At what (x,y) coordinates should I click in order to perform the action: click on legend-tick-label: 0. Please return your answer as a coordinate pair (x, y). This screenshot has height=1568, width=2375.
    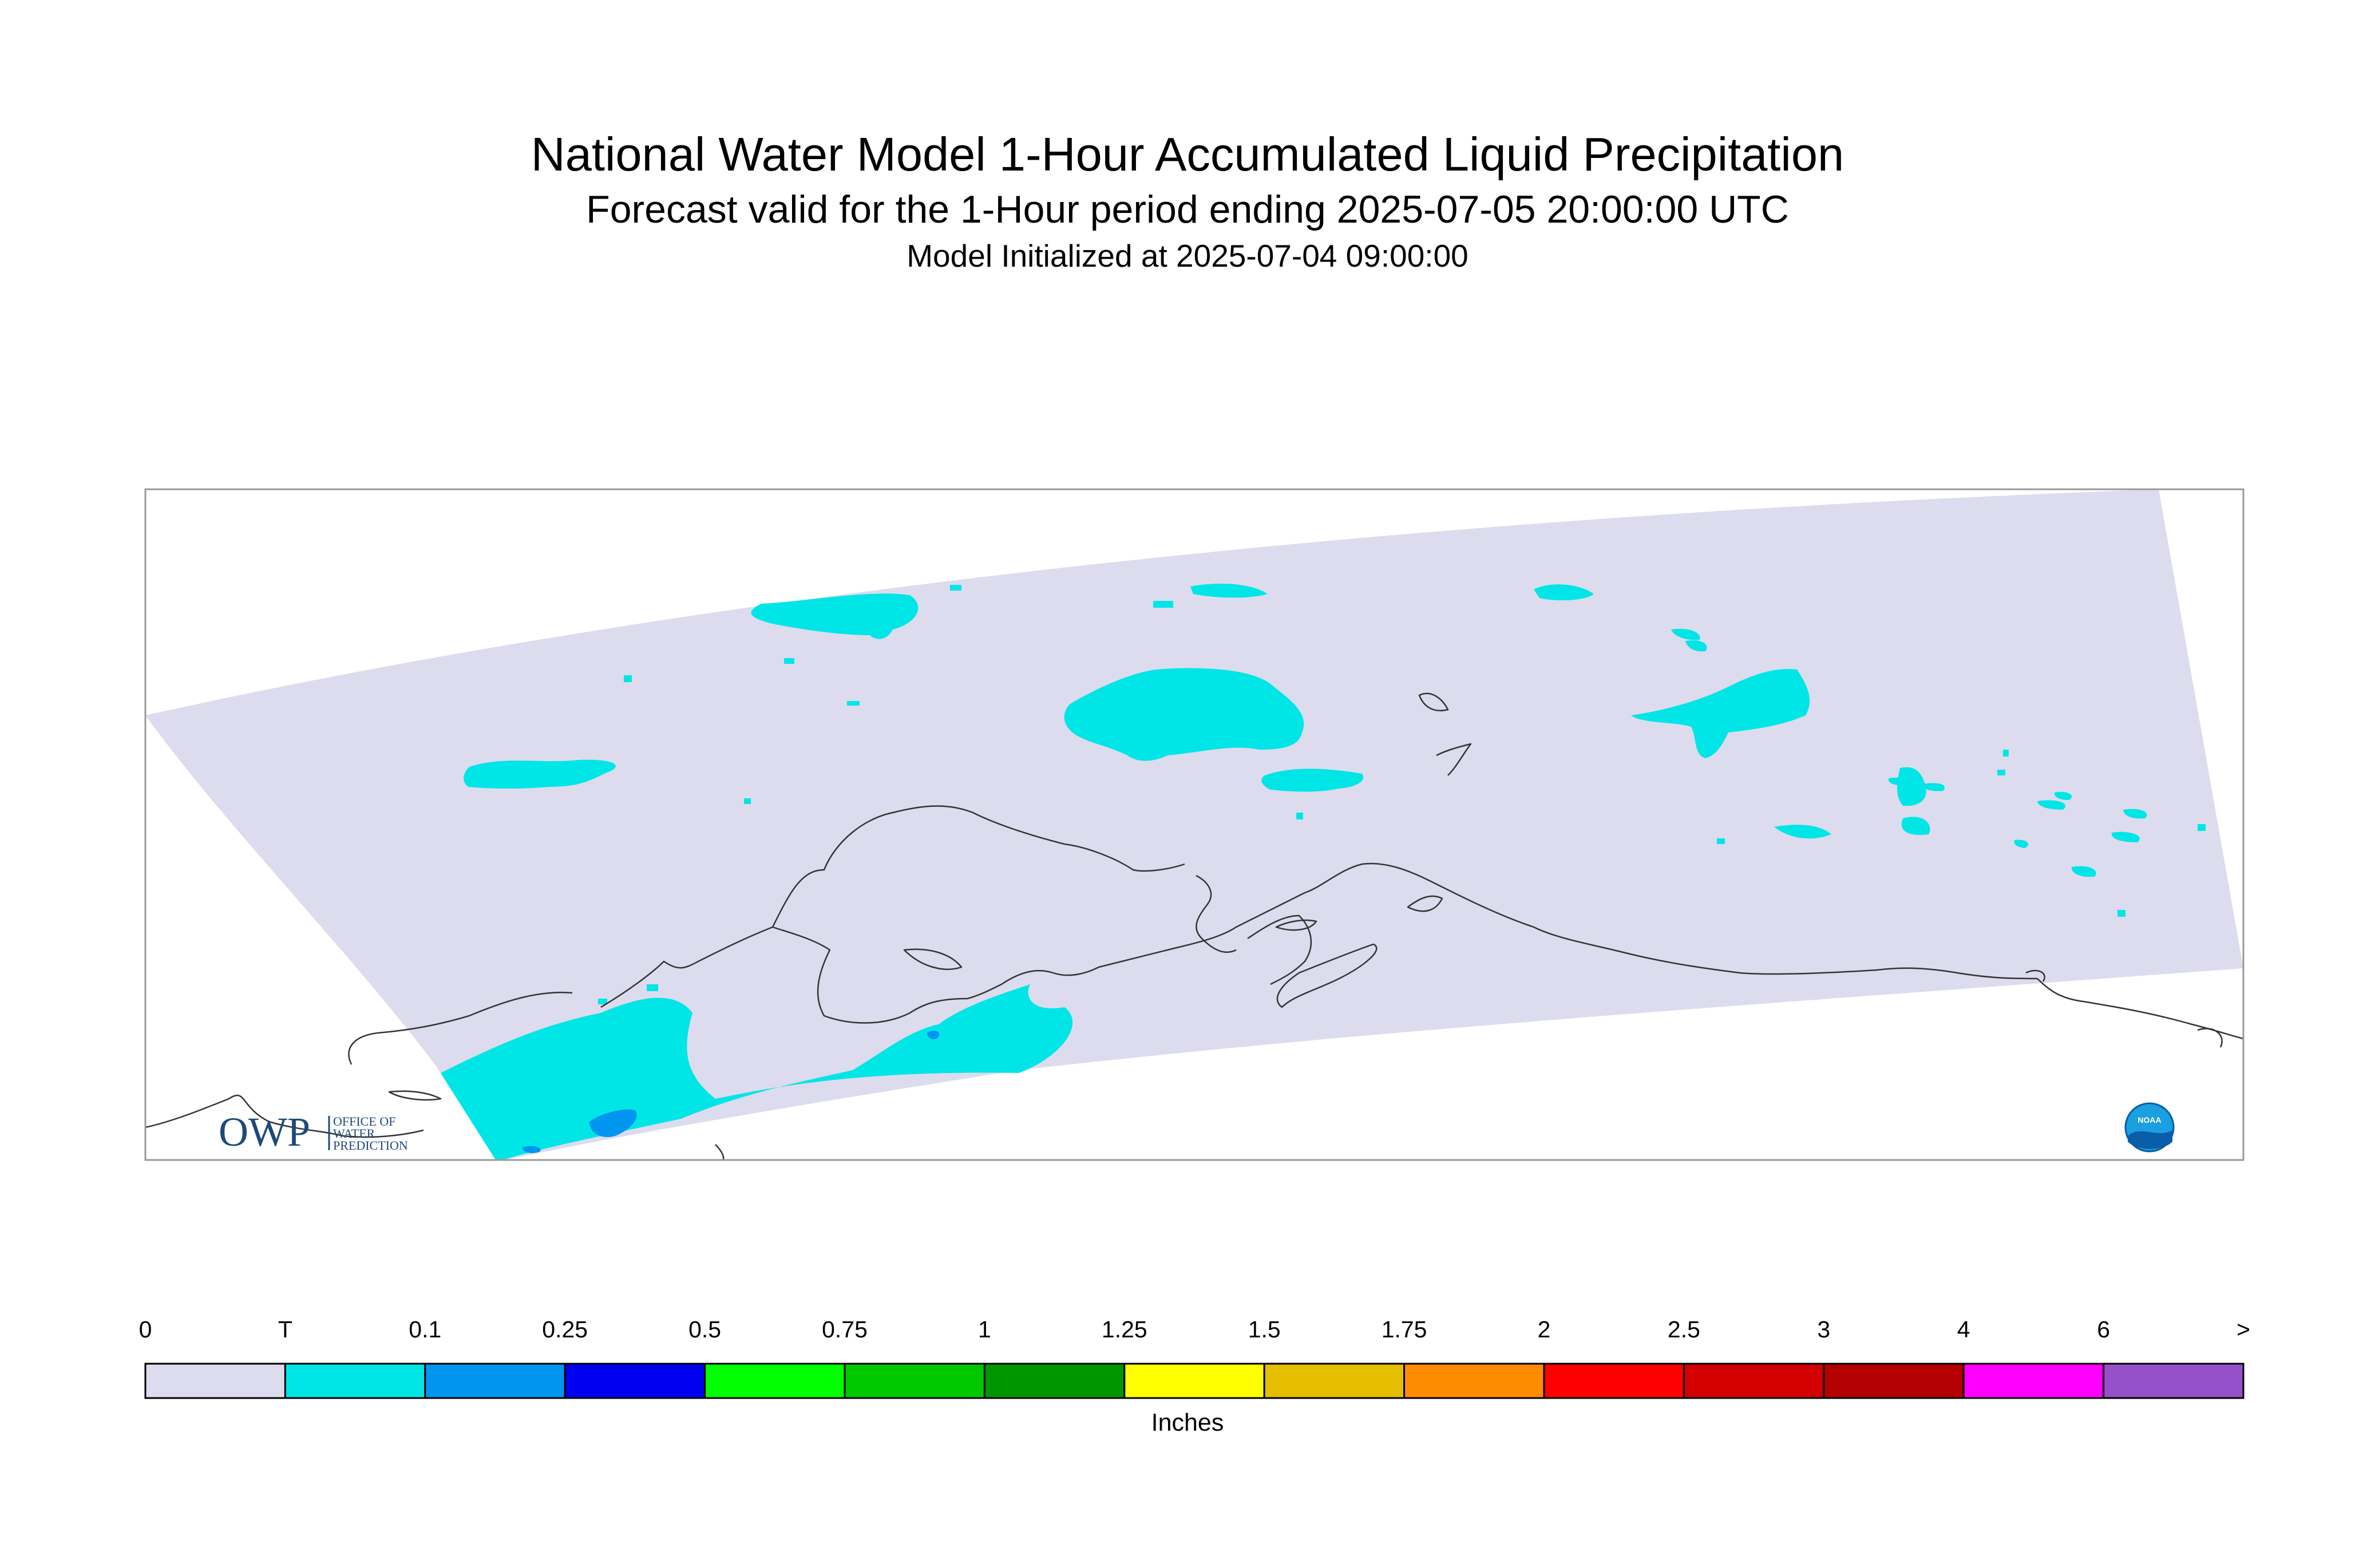
    Looking at the image, I should click on (145, 1329).